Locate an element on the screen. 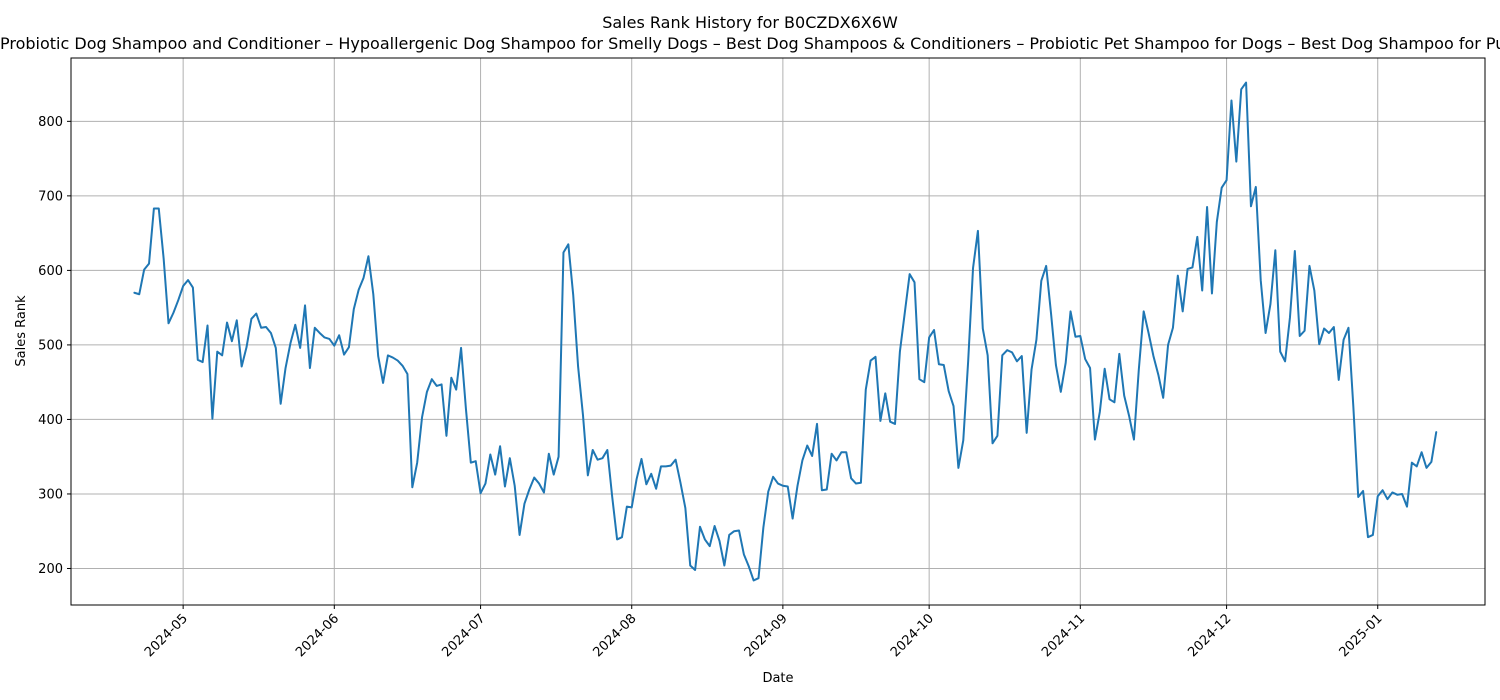  x-axis-label: Date is located at coordinates (777, 678).